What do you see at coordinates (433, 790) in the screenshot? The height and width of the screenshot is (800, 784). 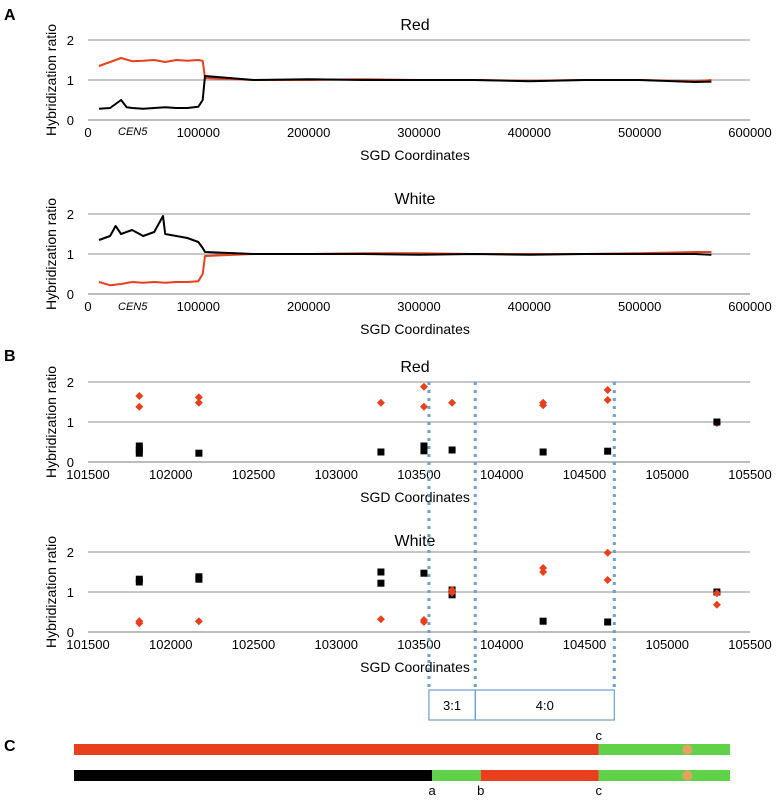 I see `breakpoint-mark: a` at bounding box center [433, 790].